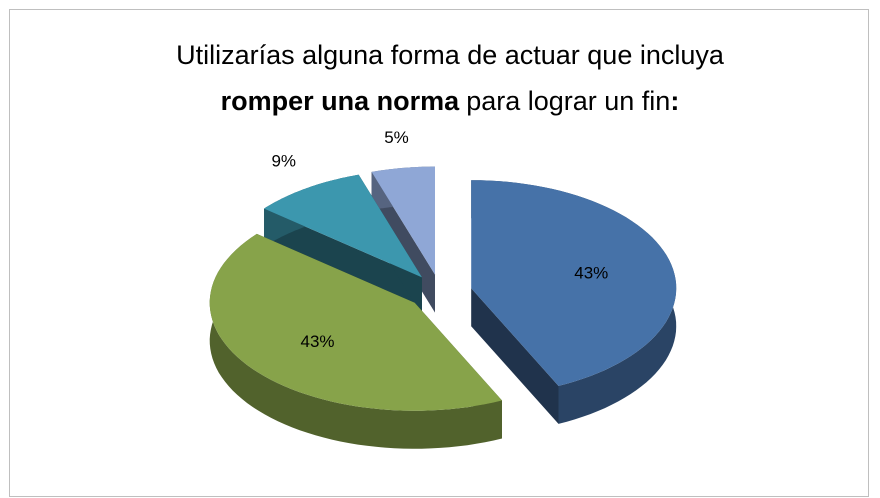 This screenshot has width=880, height=498. I want to click on data-label: 5%, so click(396, 137).